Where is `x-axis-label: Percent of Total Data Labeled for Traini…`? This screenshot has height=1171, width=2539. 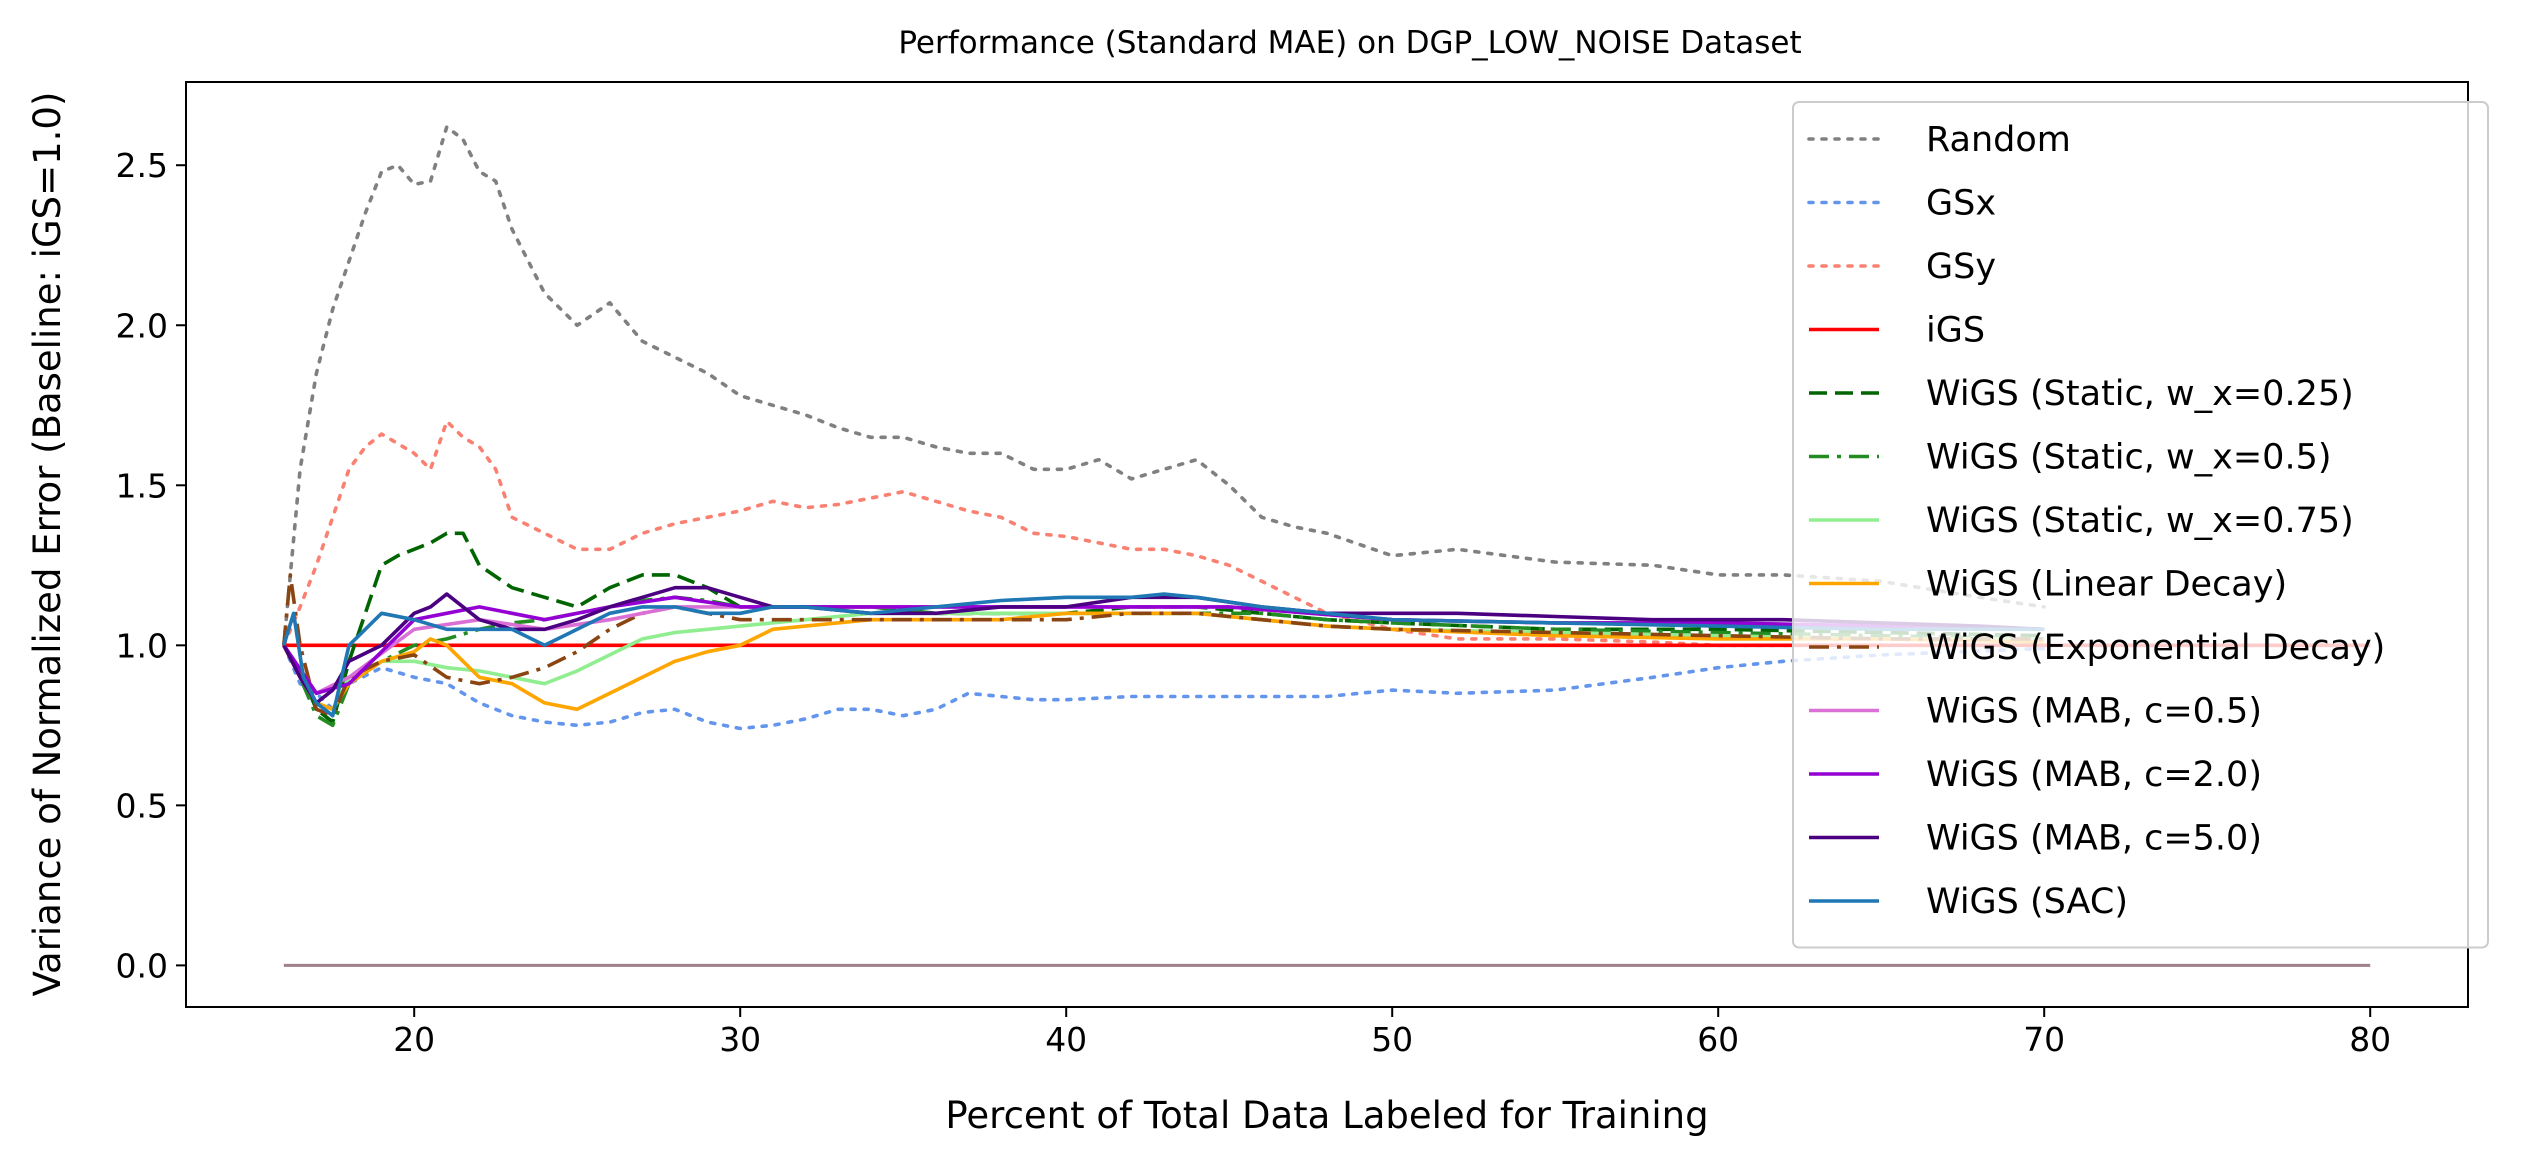 x-axis-label: Percent of Total Data Labeled for Traini… is located at coordinates (1326, 1115).